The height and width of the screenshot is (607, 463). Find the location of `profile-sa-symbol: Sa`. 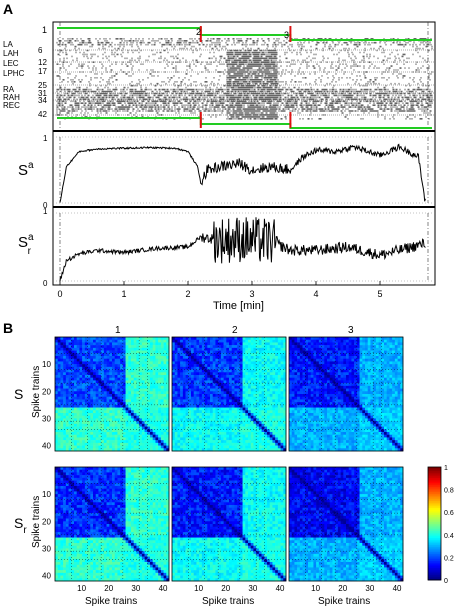

profile-sa-symbol: Sa is located at coordinates (26, 169).